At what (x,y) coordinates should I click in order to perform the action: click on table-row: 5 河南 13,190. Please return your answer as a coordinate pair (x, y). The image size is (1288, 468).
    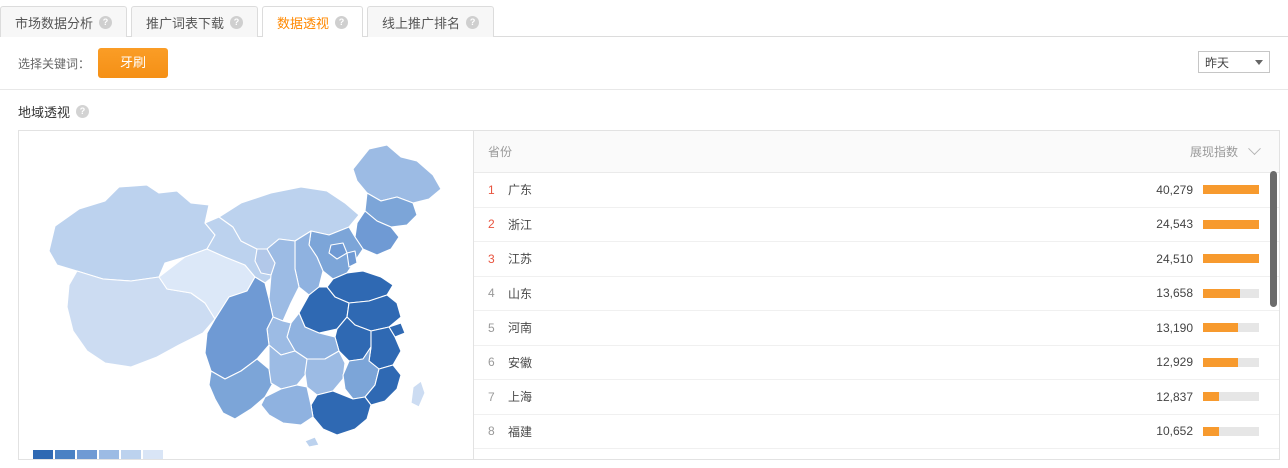
    Looking at the image, I should click on (876, 328).